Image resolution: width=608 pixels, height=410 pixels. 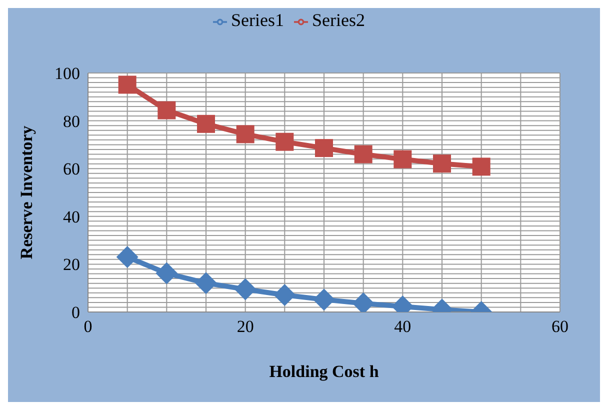 What do you see at coordinates (257, 20) in the screenshot?
I see `legend-label: Series1` at bounding box center [257, 20].